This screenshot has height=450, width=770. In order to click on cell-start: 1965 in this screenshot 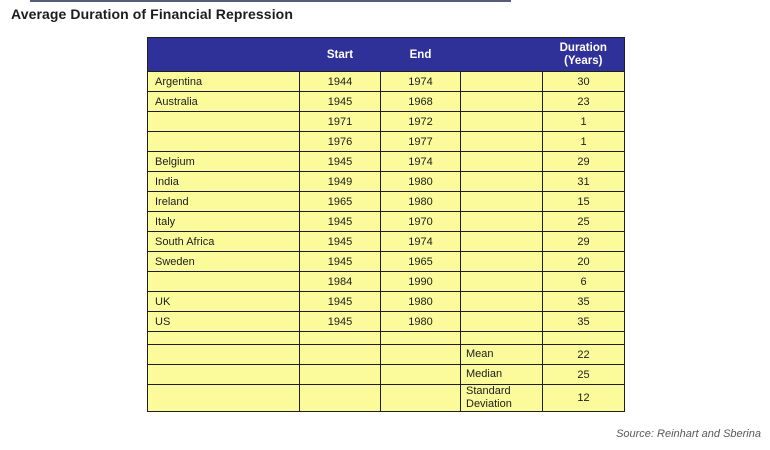, I will do `click(340, 201)`.